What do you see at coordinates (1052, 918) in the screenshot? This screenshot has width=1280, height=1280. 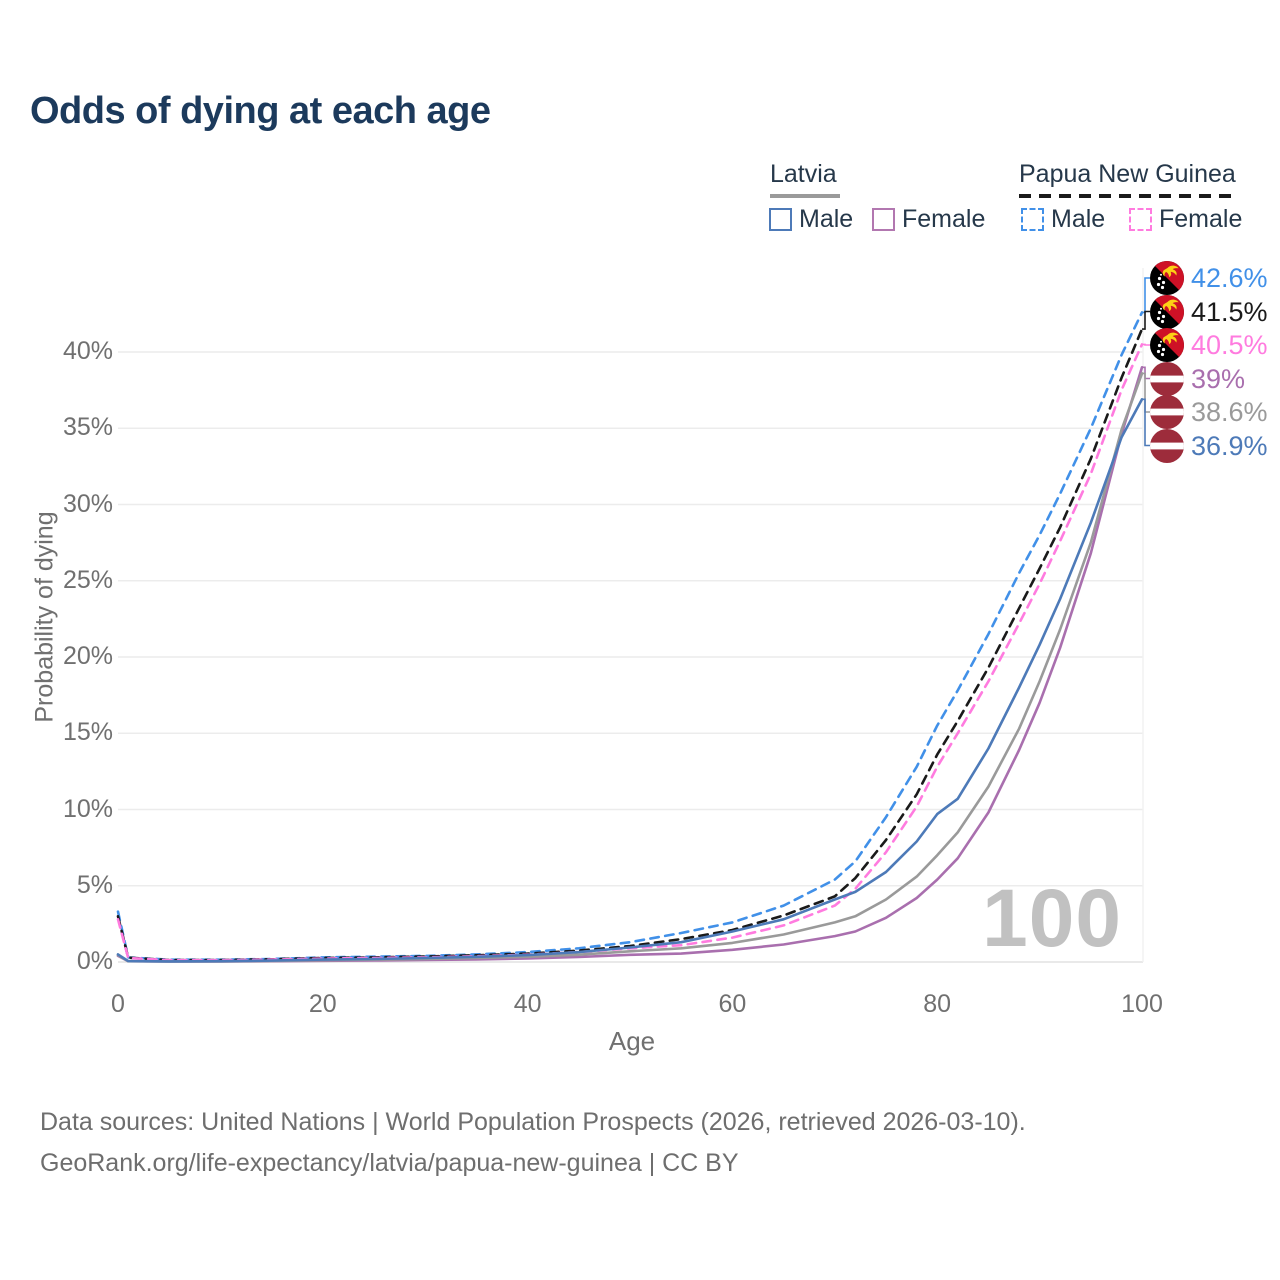 I see `hovered-age-indicator: 100` at bounding box center [1052, 918].